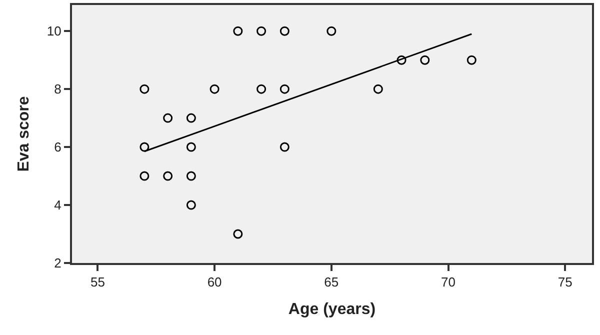 Image resolution: width=600 pixels, height=335 pixels. Describe the element at coordinates (58, 263) in the screenshot. I see `y-tick-label: 2` at that location.